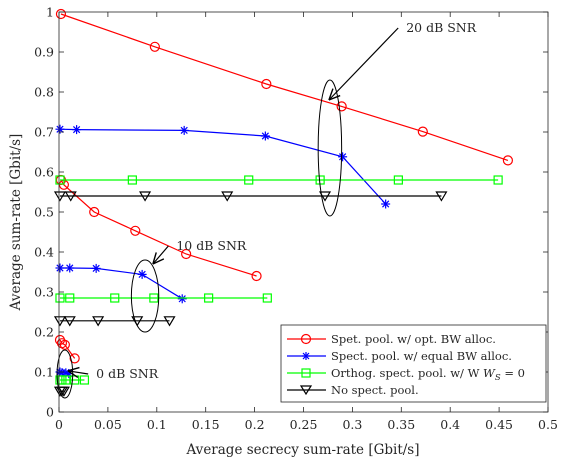 Image resolution: width=564 pixels, height=460 pixels. What do you see at coordinates (302, 450) in the screenshot?
I see `x-axis-label: Average secrecy sum-rate [Gbit/s]` at bounding box center [302, 450].